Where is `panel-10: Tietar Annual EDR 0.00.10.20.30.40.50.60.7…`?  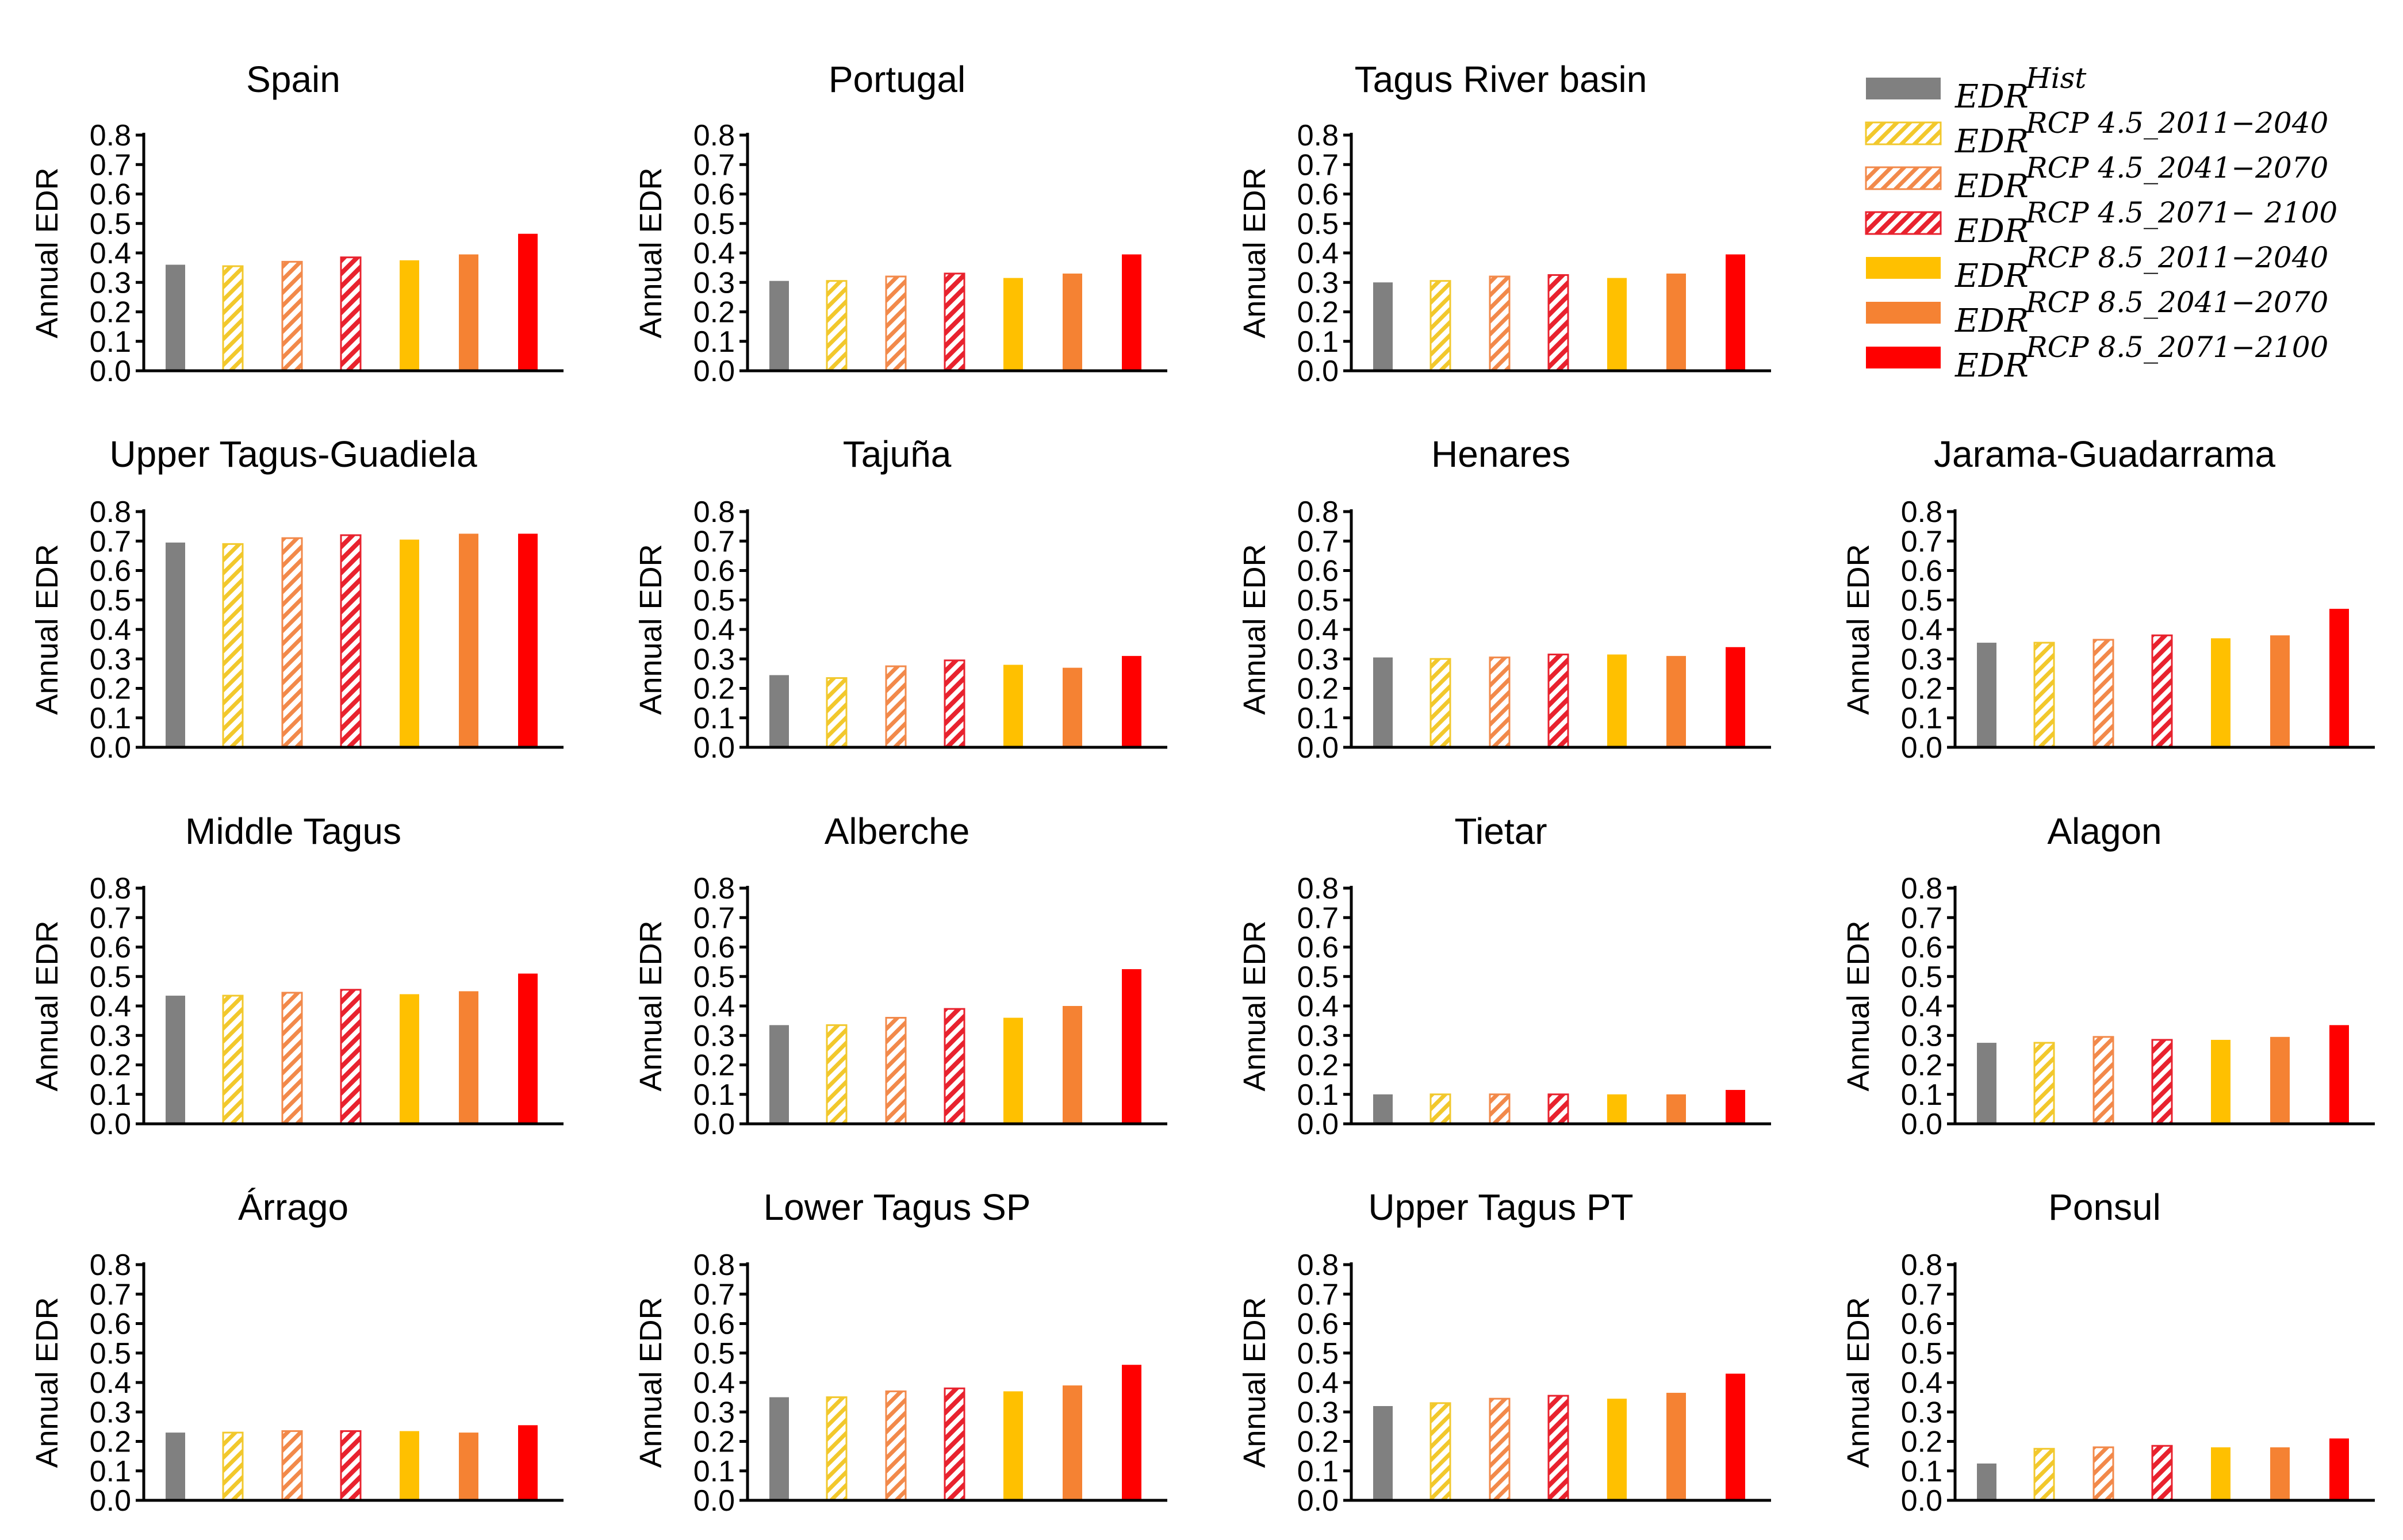 panel-10: Tietar Annual EDR 0.00.10.20.30.40.50.60.7… is located at coordinates (1504, 976).